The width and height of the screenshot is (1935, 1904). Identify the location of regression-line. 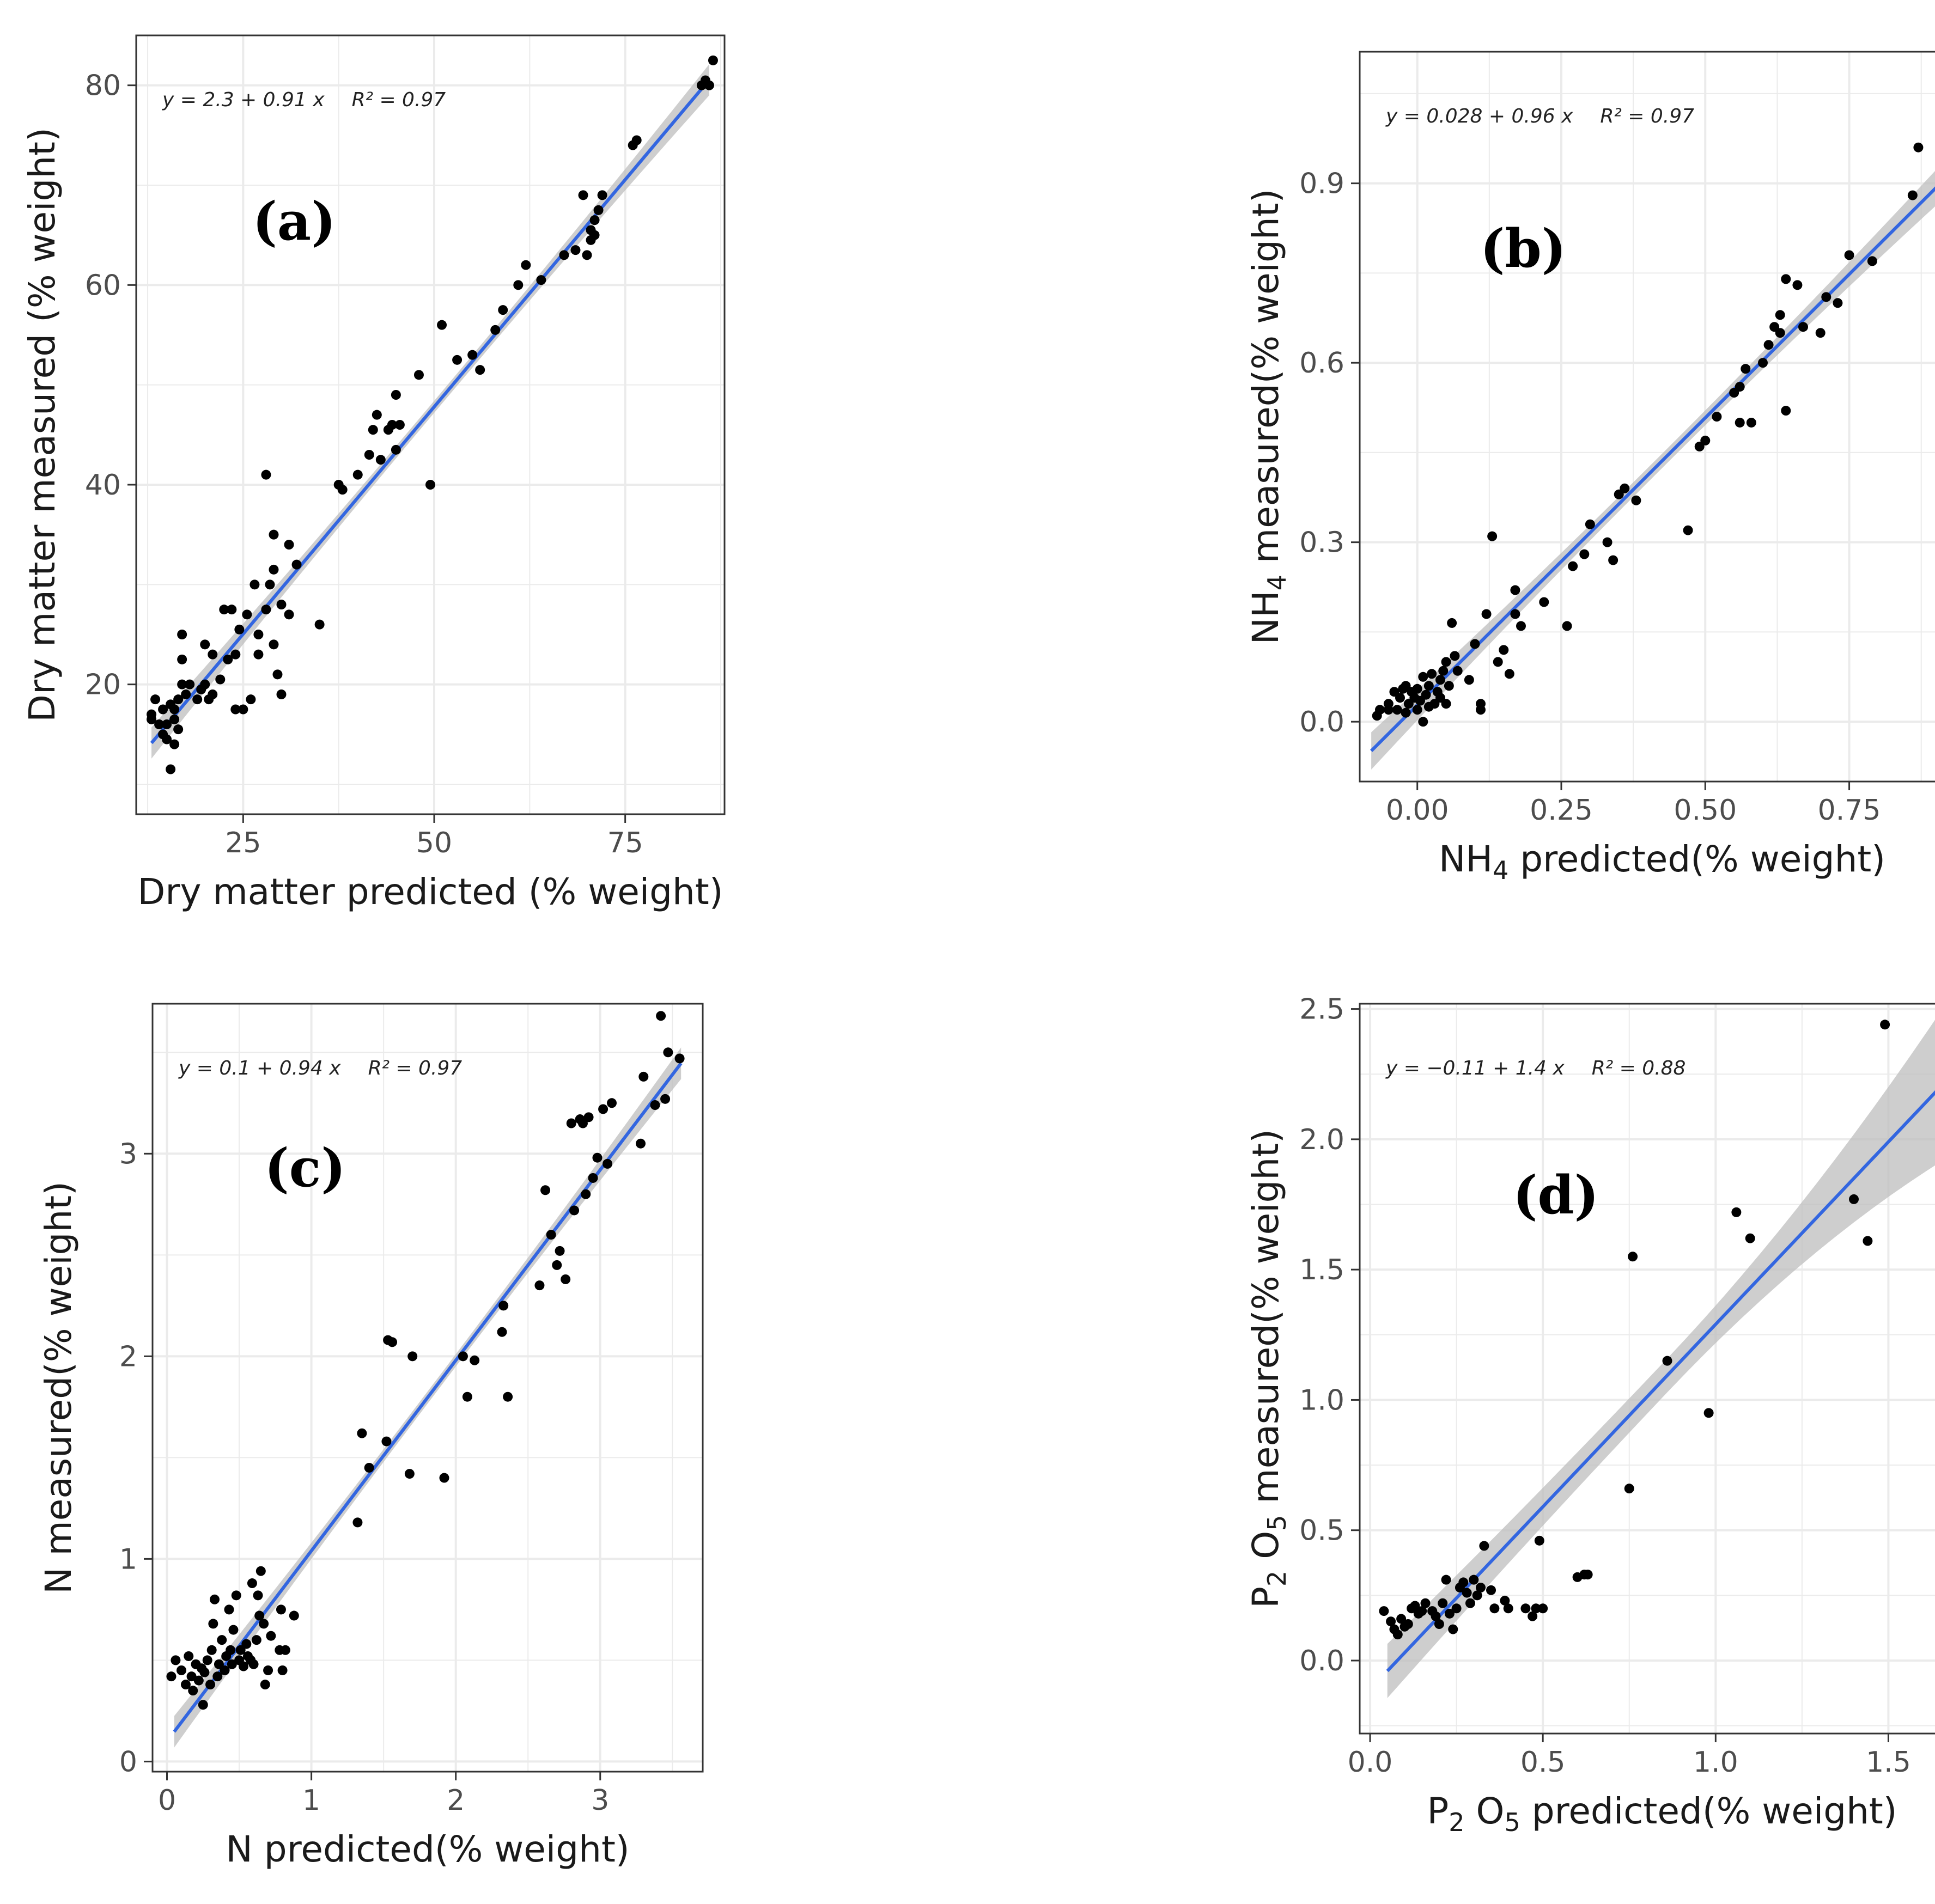
(1660, 1381).